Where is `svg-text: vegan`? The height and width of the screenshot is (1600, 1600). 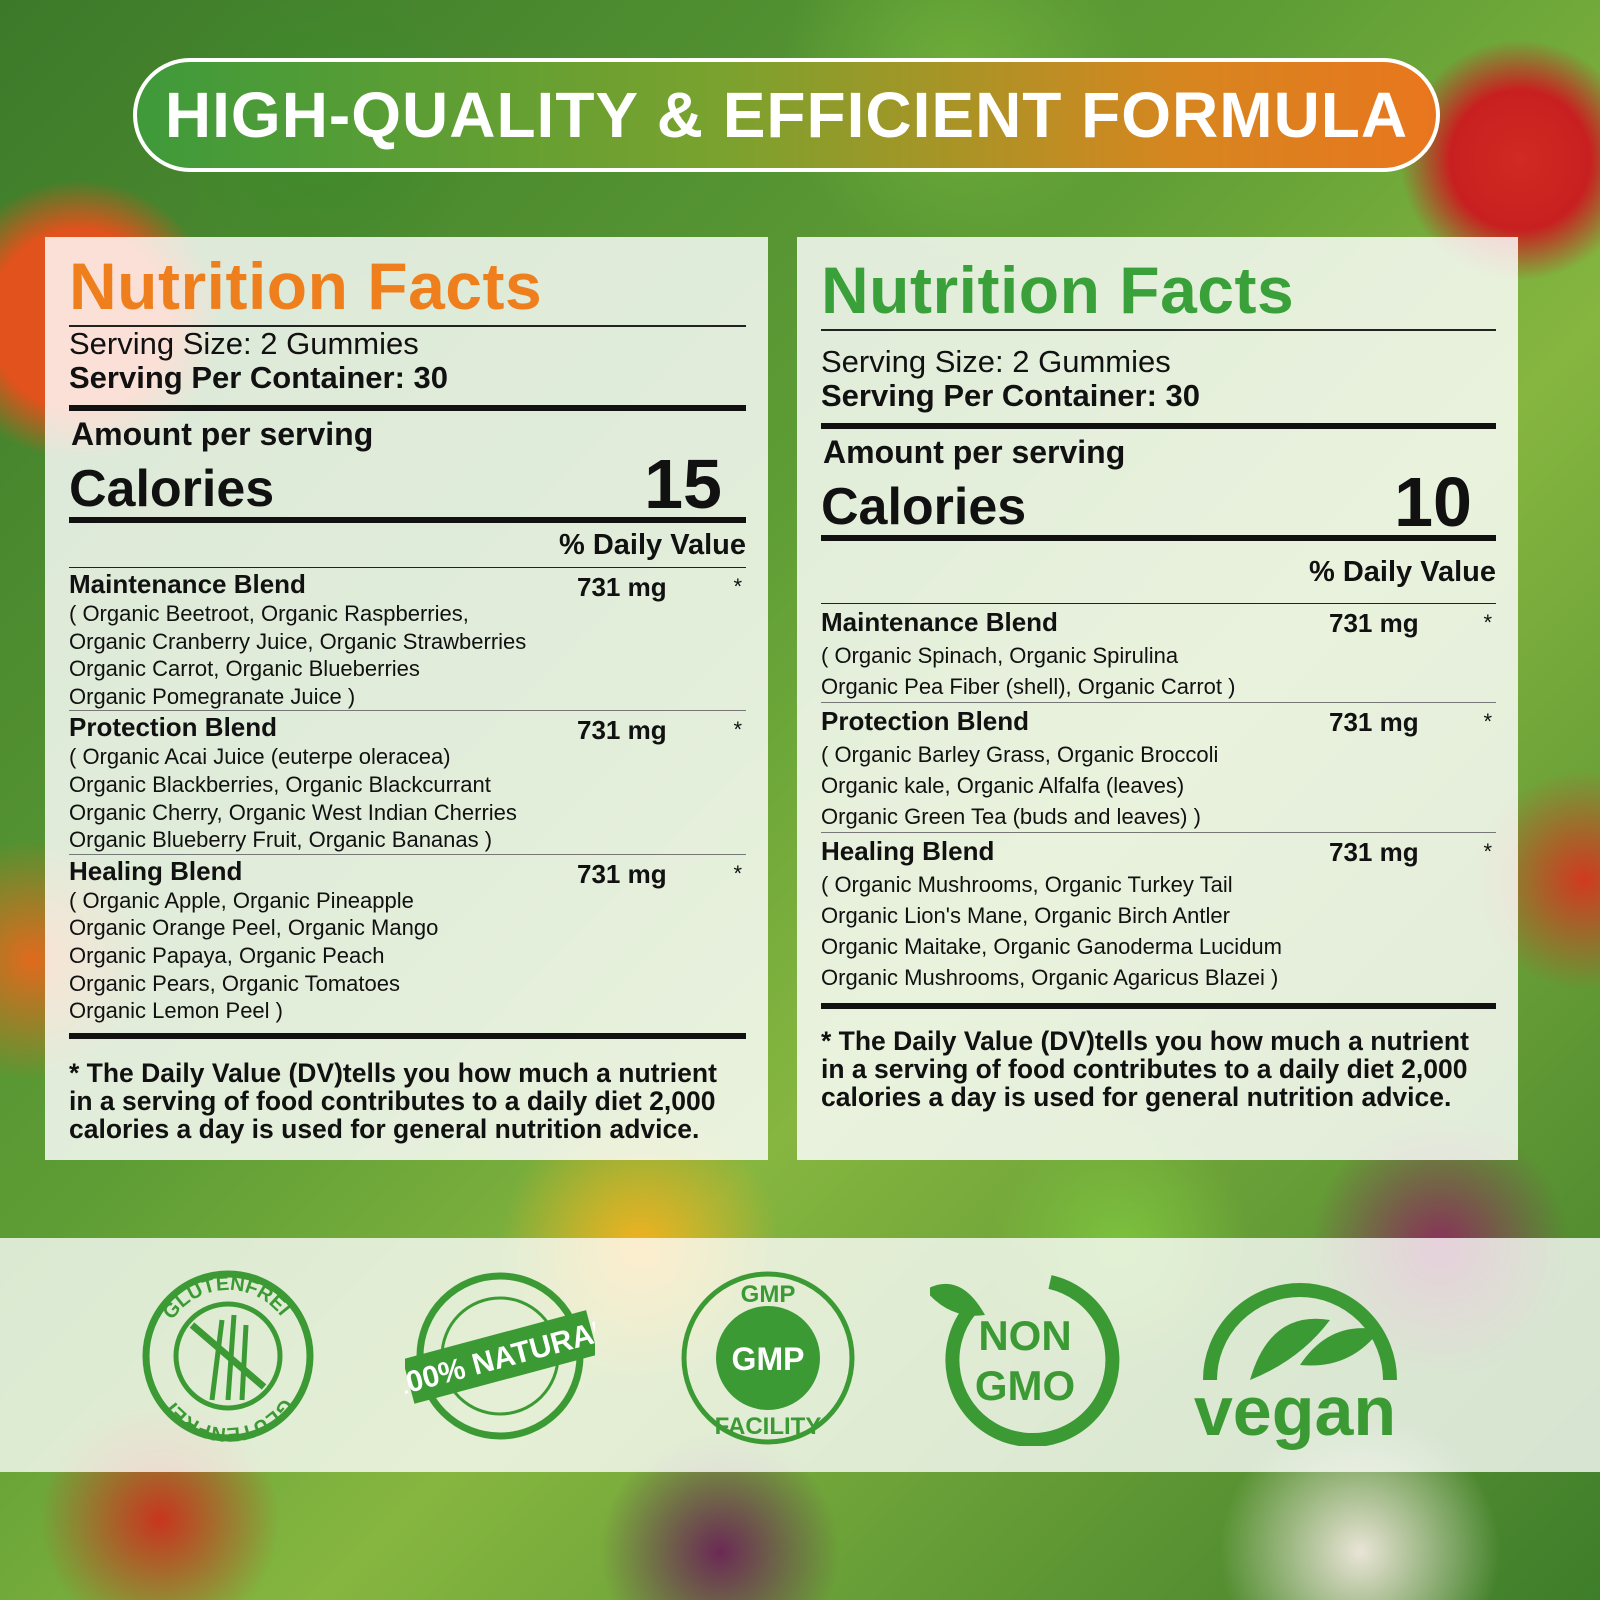 svg-text: vegan is located at coordinates (1295, 1411).